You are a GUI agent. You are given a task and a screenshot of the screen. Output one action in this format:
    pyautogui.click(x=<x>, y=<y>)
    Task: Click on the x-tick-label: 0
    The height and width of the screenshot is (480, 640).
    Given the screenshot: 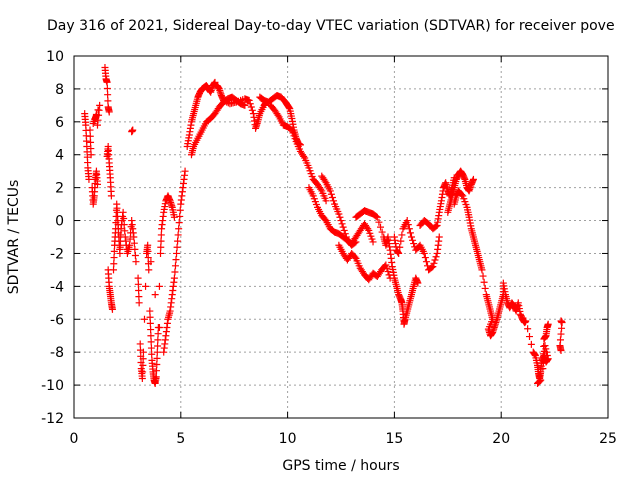 What is the action you would take?
    pyautogui.click(x=74, y=439)
    